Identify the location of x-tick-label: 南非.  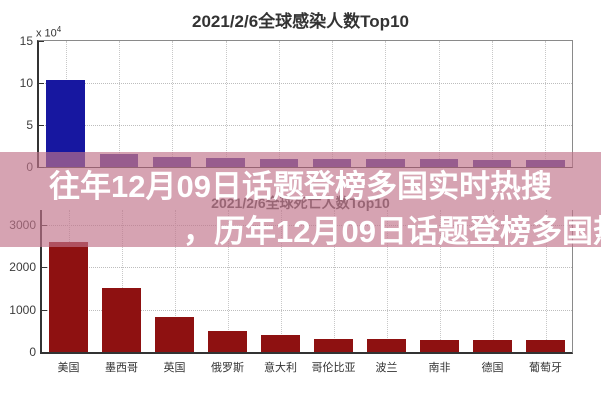
(439, 368).